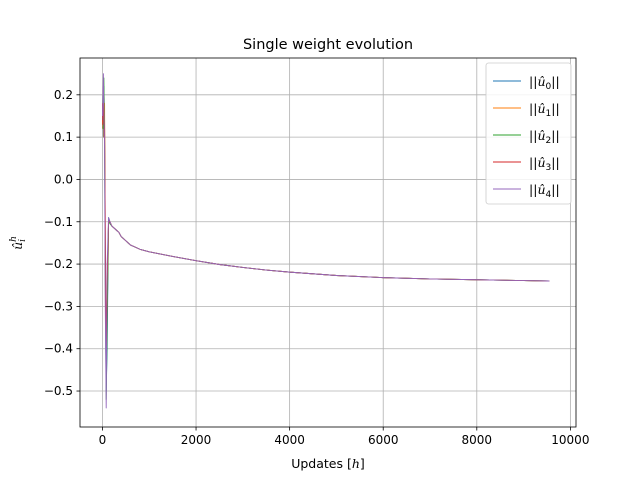  What do you see at coordinates (328, 45) in the screenshot?
I see `chart-title: Single weight evolution` at bounding box center [328, 45].